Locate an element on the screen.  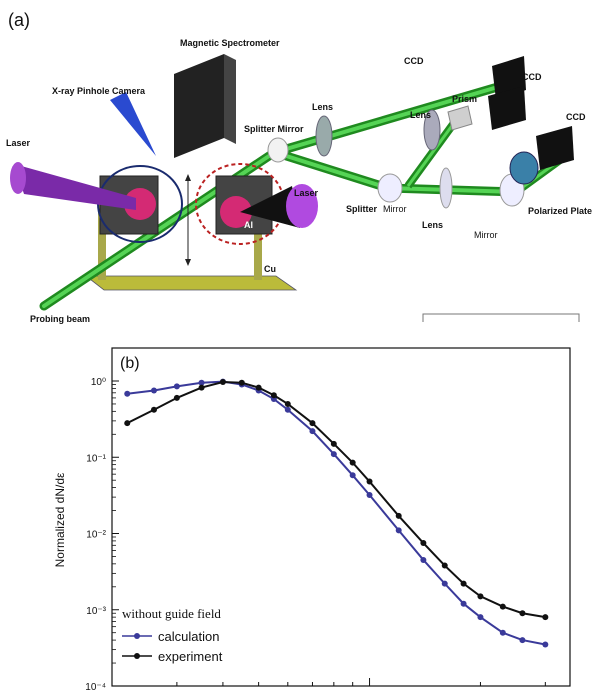
lens-top-icon is located at coordinates (324, 136).